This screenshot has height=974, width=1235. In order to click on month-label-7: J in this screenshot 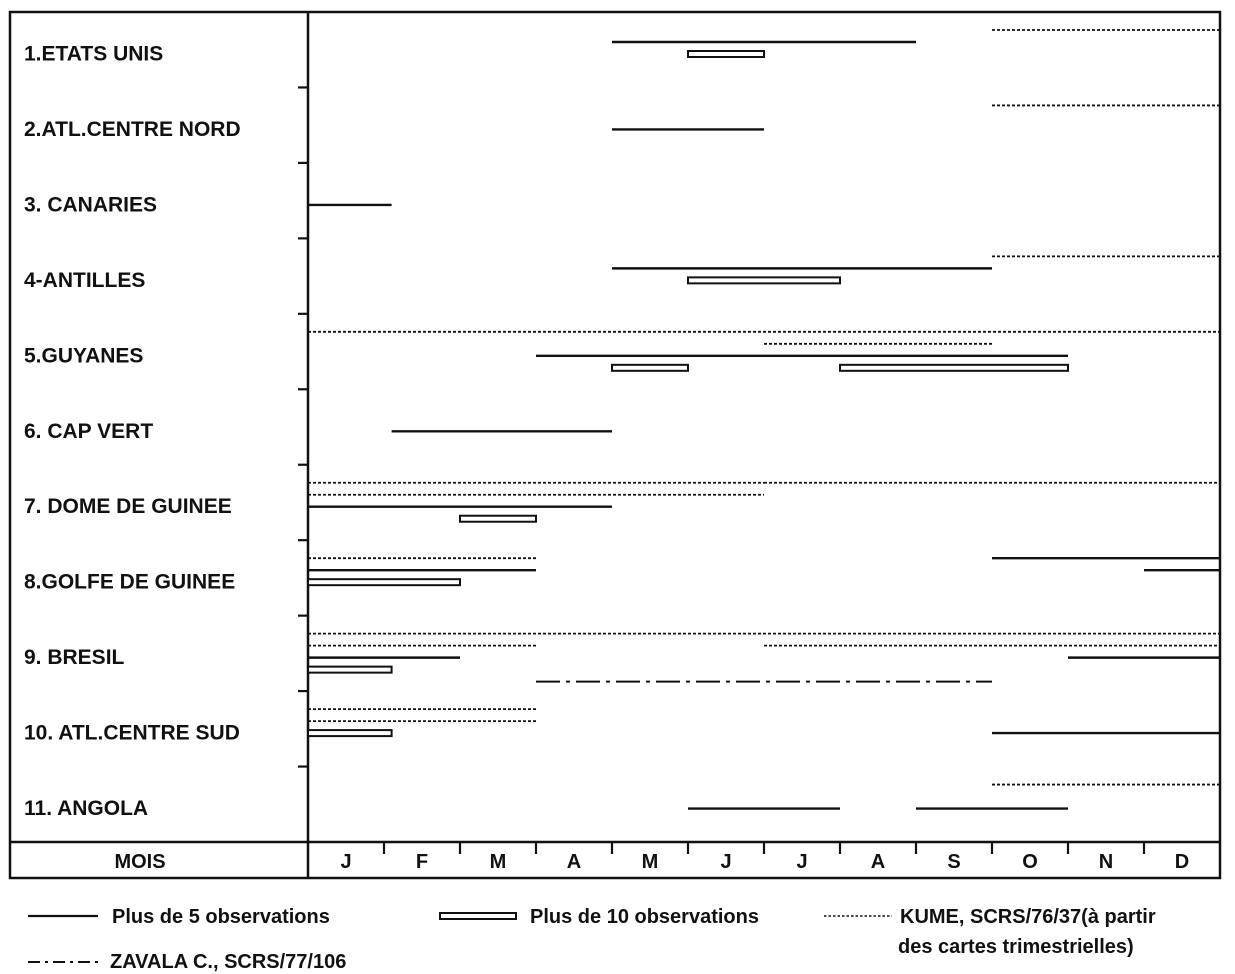, I will do `click(801, 862)`.